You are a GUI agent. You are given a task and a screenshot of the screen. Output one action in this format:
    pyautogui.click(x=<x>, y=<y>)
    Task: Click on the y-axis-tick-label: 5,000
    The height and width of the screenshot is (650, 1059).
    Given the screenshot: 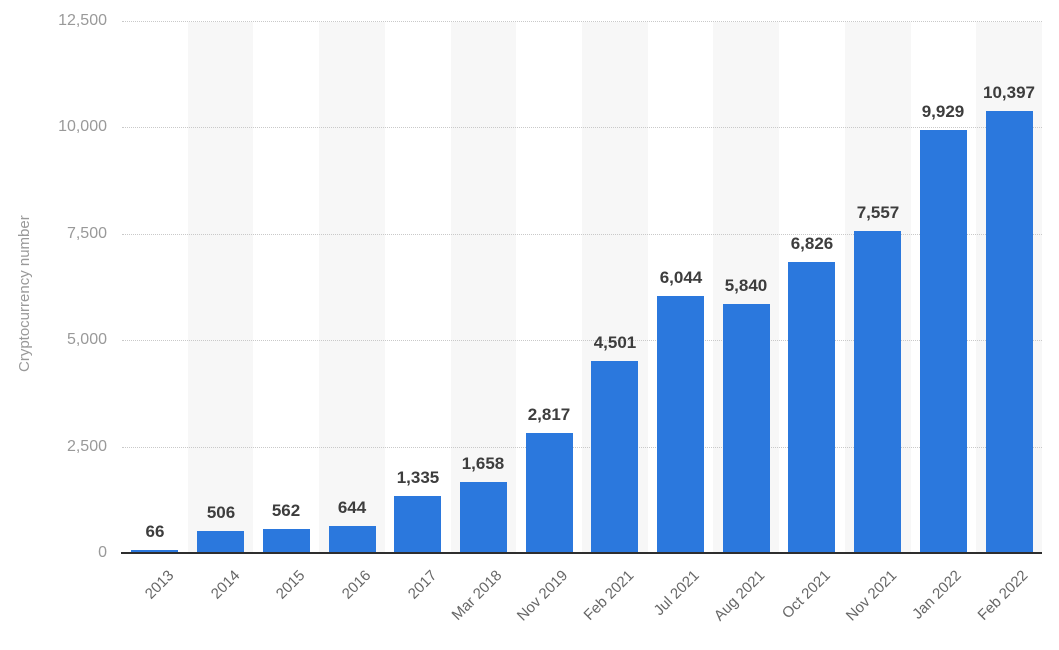 What is the action you would take?
    pyautogui.click(x=86, y=339)
    